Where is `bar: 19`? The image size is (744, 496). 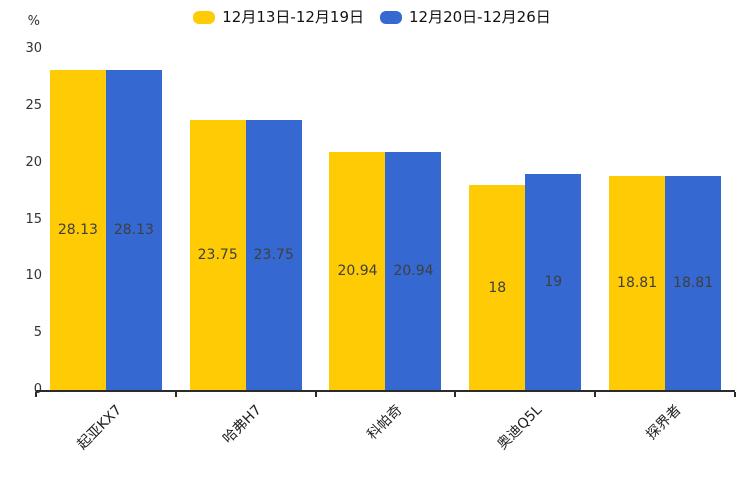 bar: 19 is located at coordinates (553, 282).